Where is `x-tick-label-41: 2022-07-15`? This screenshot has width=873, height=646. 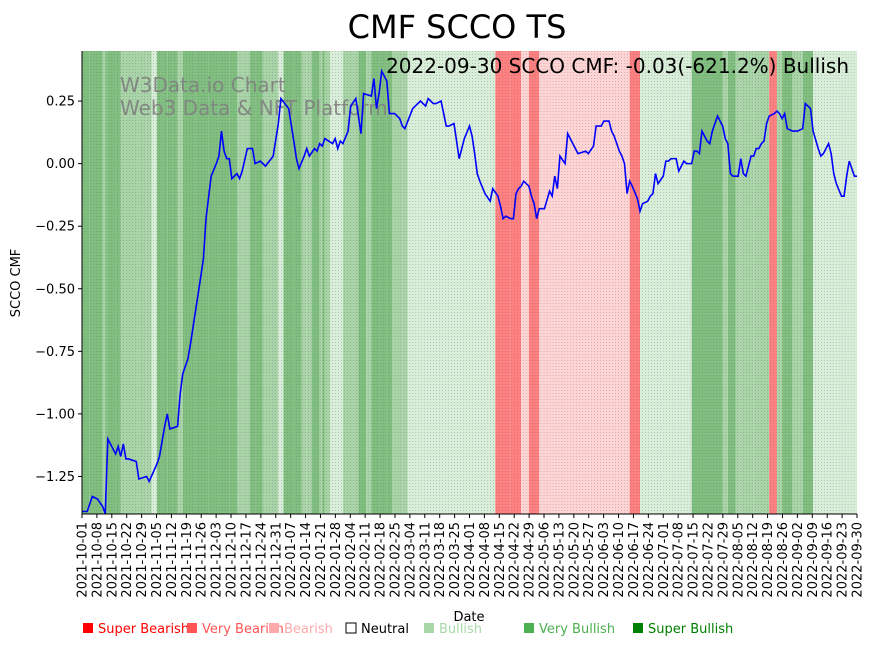
x-tick-label-41: 2022-07-15 is located at coordinates (694, 560).